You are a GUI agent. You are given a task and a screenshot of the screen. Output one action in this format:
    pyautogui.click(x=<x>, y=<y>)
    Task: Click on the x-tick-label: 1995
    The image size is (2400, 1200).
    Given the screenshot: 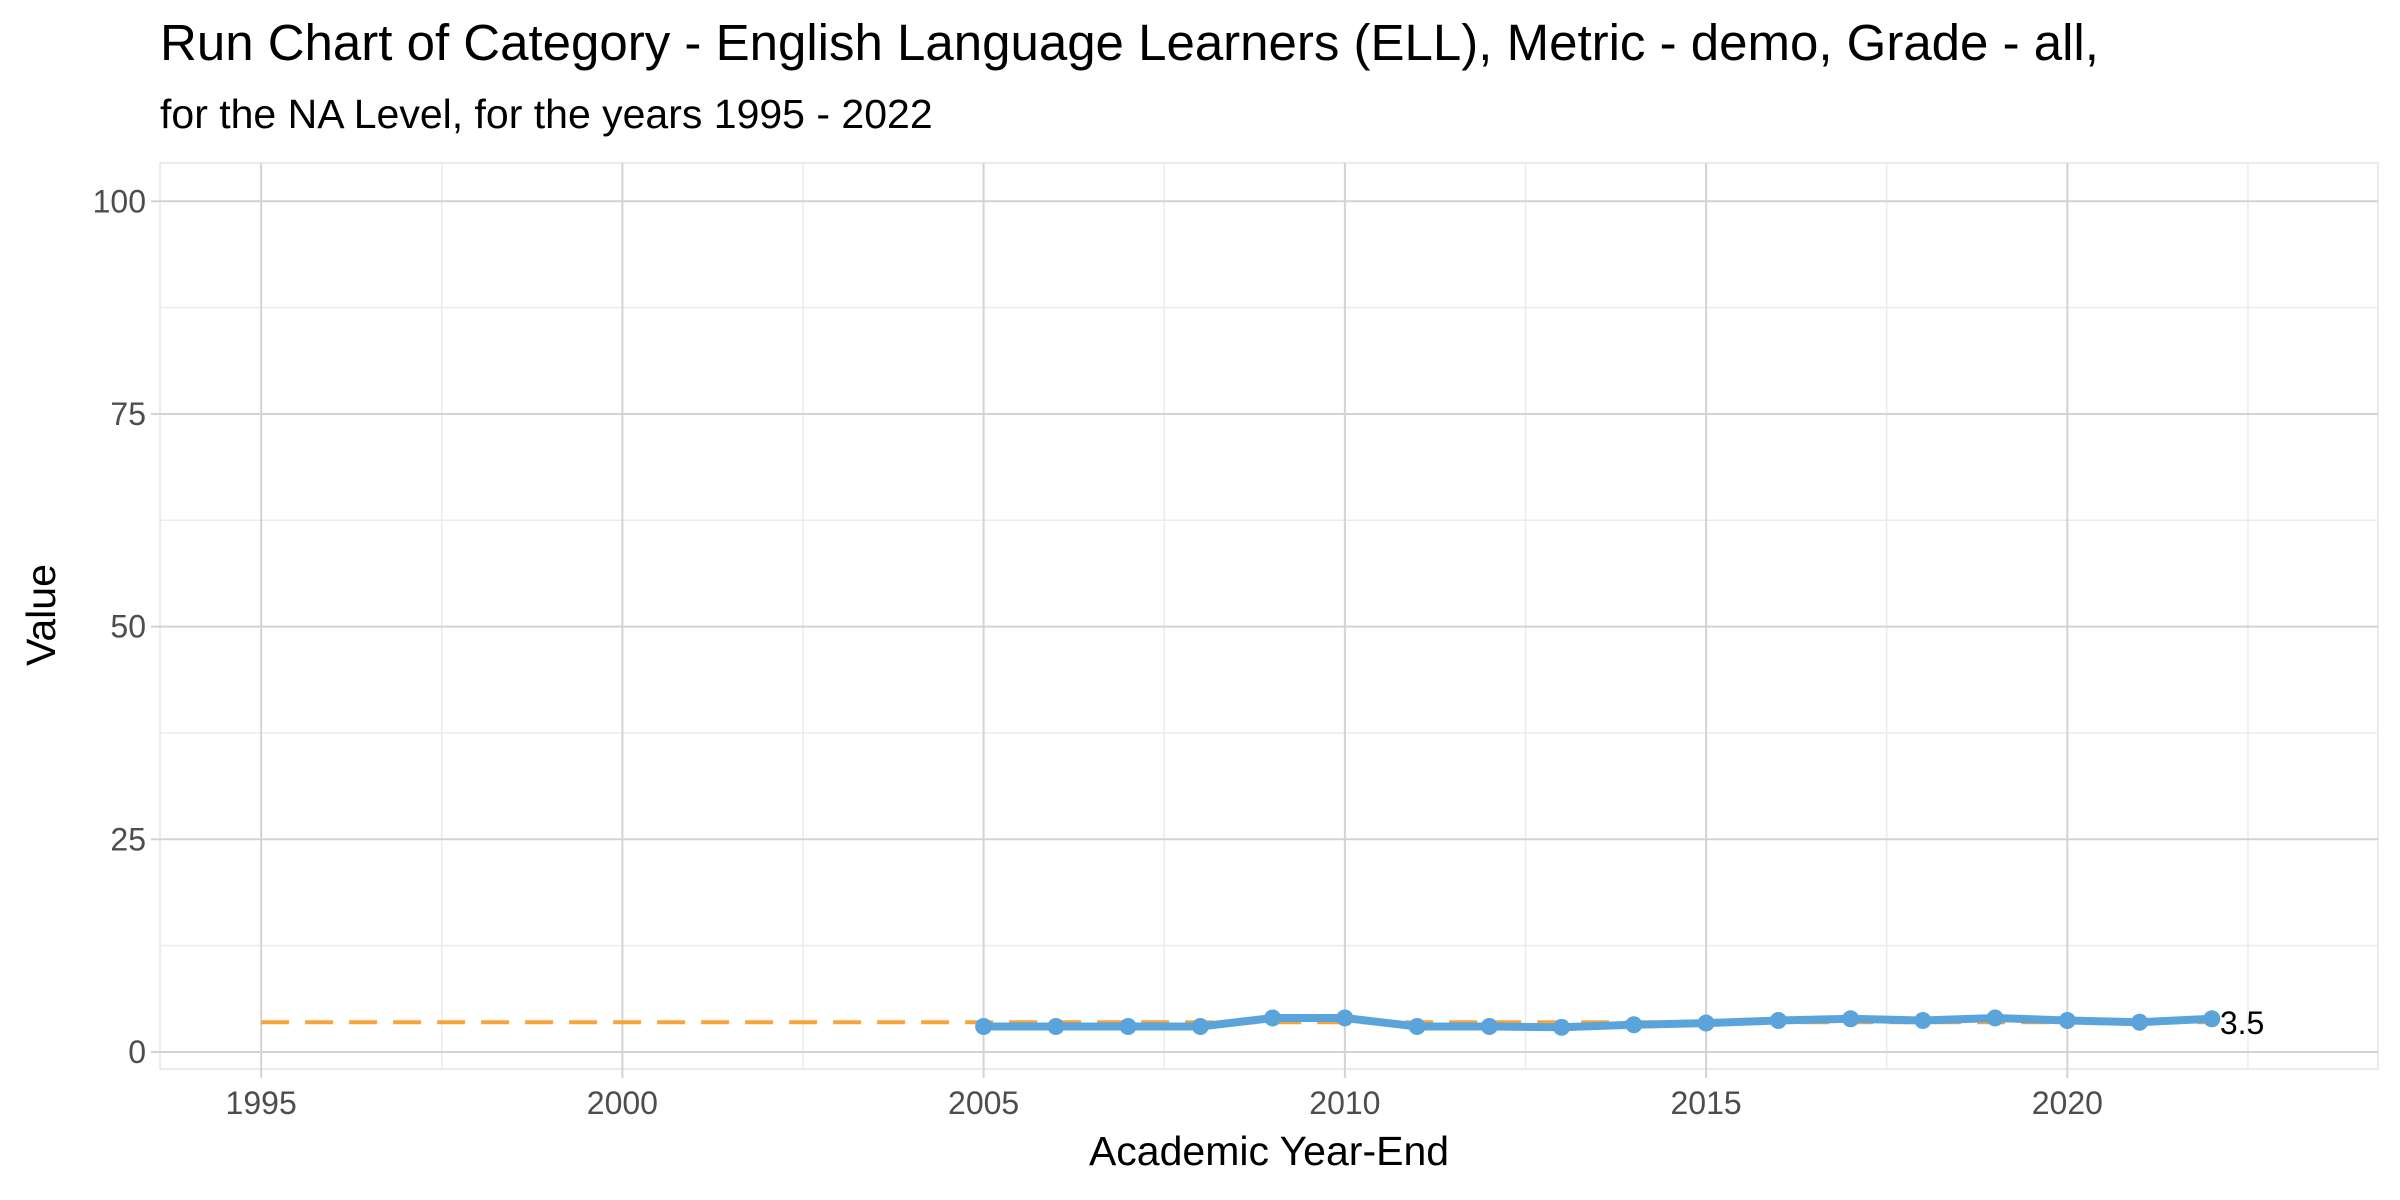 What is the action you would take?
    pyautogui.click(x=261, y=1103)
    